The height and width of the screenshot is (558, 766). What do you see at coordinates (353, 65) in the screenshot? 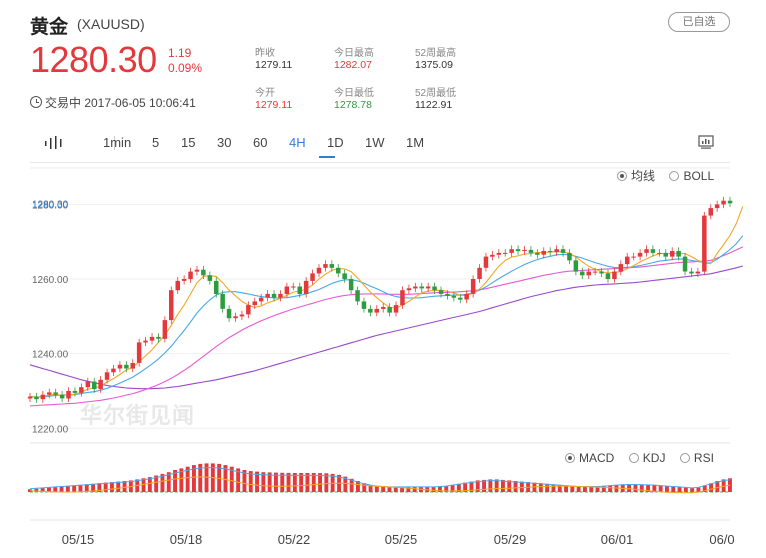
I see `stat-value: 1282.07` at bounding box center [353, 65].